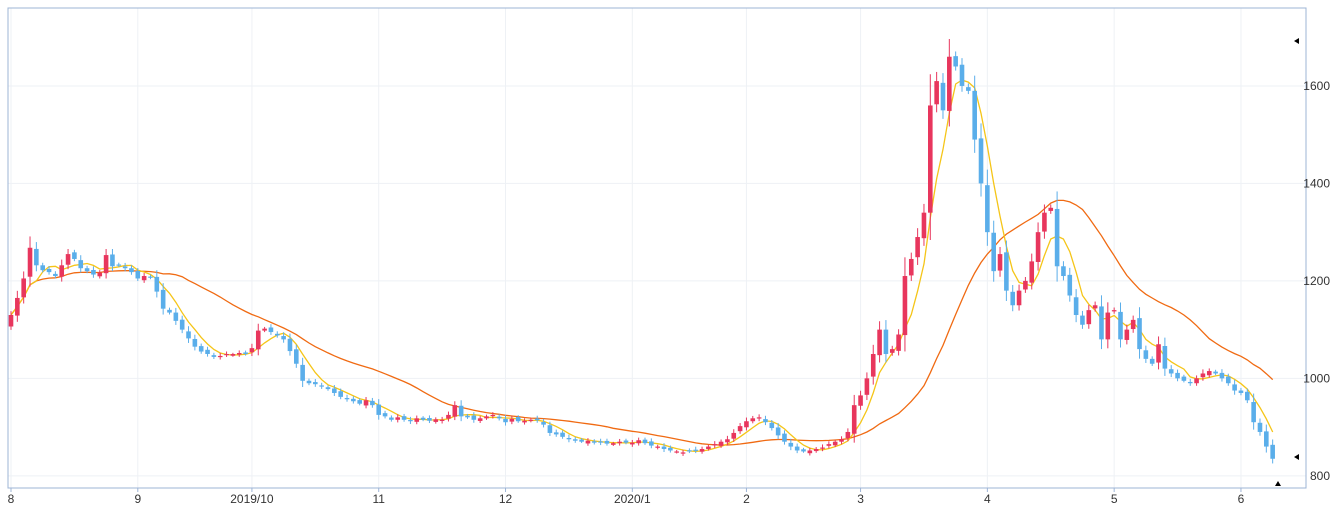 The image size is (1342, 516). What do you see at coordinates (746, 499) in the screenshot?
I see `x-tick-label: 2` at bounding box center [746, 499].